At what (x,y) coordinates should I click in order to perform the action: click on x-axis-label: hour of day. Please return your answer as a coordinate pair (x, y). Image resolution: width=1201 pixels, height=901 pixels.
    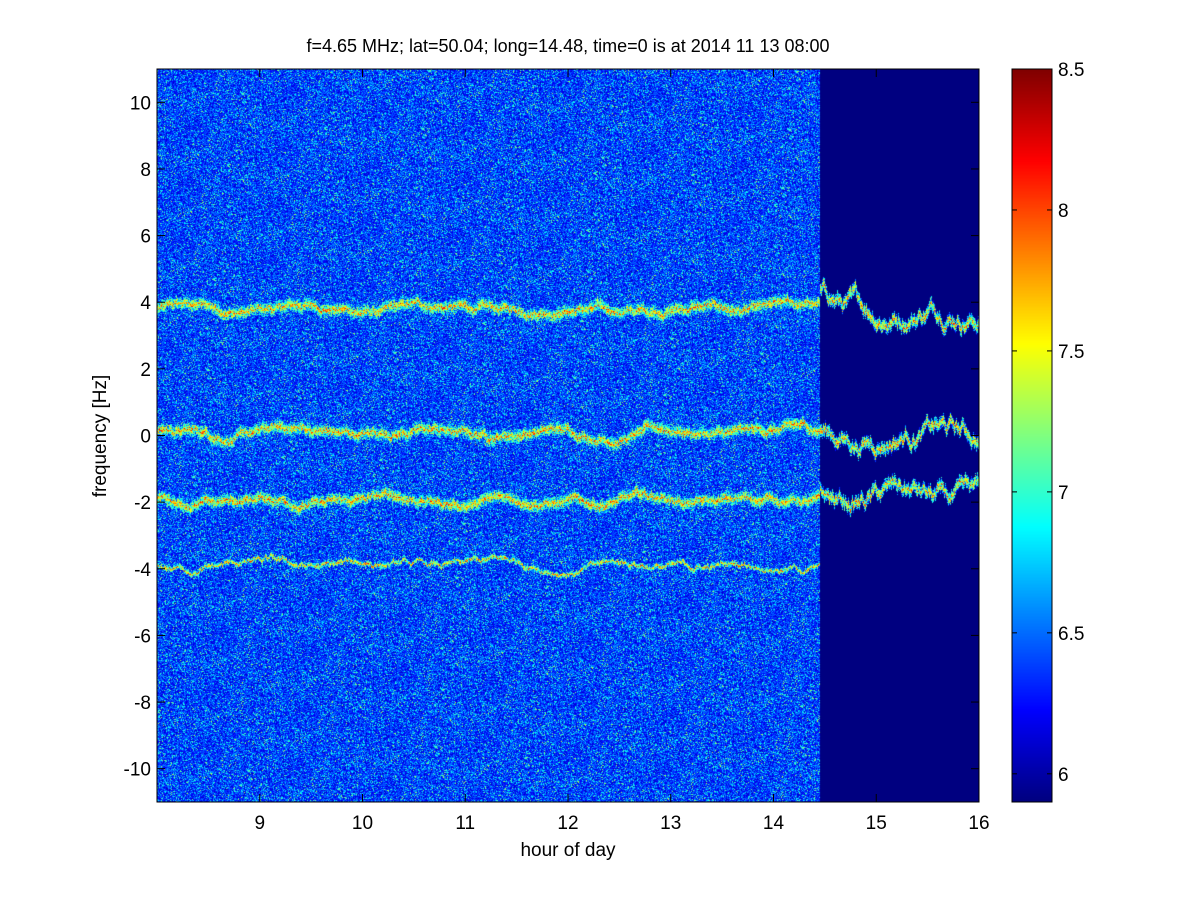
    Looking at the image, I should click on (568, 850).